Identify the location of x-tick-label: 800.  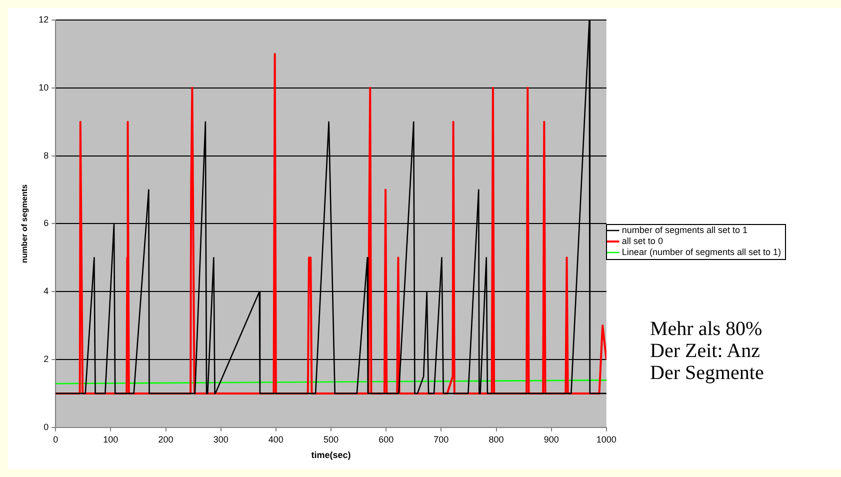
(496, 439).